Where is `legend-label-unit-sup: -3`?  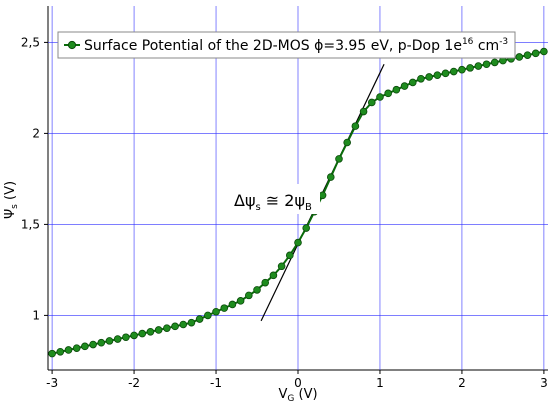
legend-label-unit-sup: -3 is located at coordinates (503, 42).